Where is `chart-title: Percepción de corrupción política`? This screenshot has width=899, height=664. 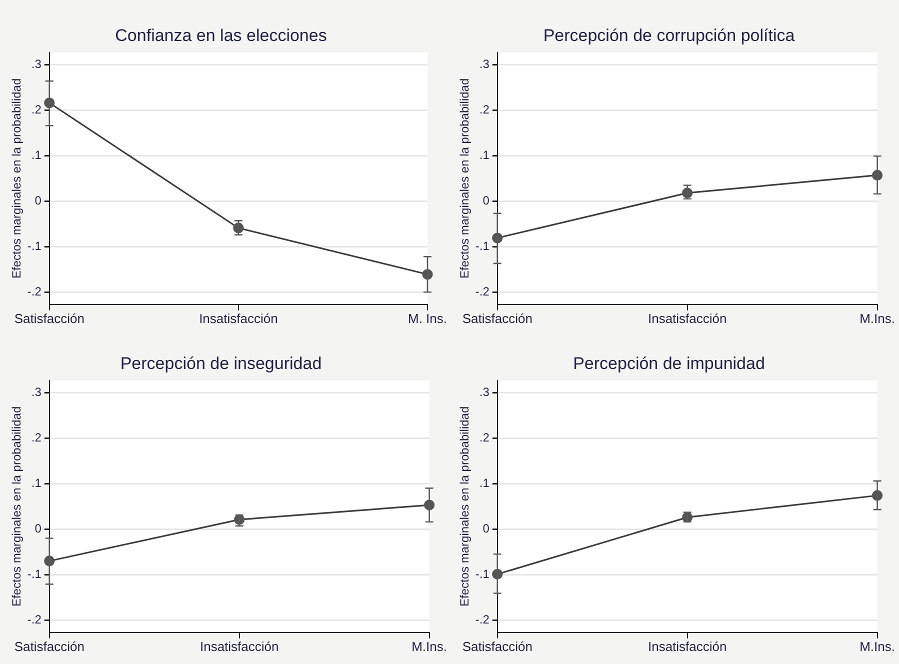
chart-title: Percepción de corrupción política is located at coordinates (669, 35).